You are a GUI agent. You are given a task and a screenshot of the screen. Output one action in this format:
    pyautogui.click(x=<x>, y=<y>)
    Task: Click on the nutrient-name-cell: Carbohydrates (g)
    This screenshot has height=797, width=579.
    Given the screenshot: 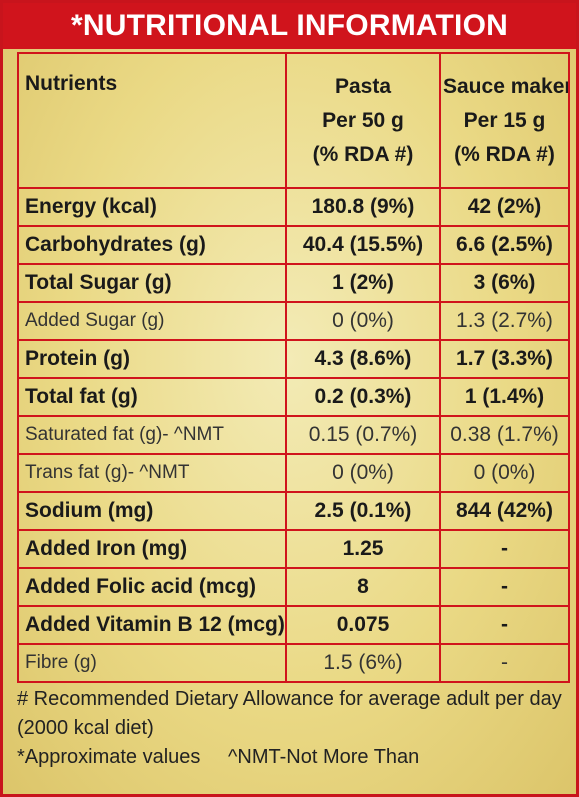 What is the action you would take?
    pyautogui.click(x=152, y=245)
    